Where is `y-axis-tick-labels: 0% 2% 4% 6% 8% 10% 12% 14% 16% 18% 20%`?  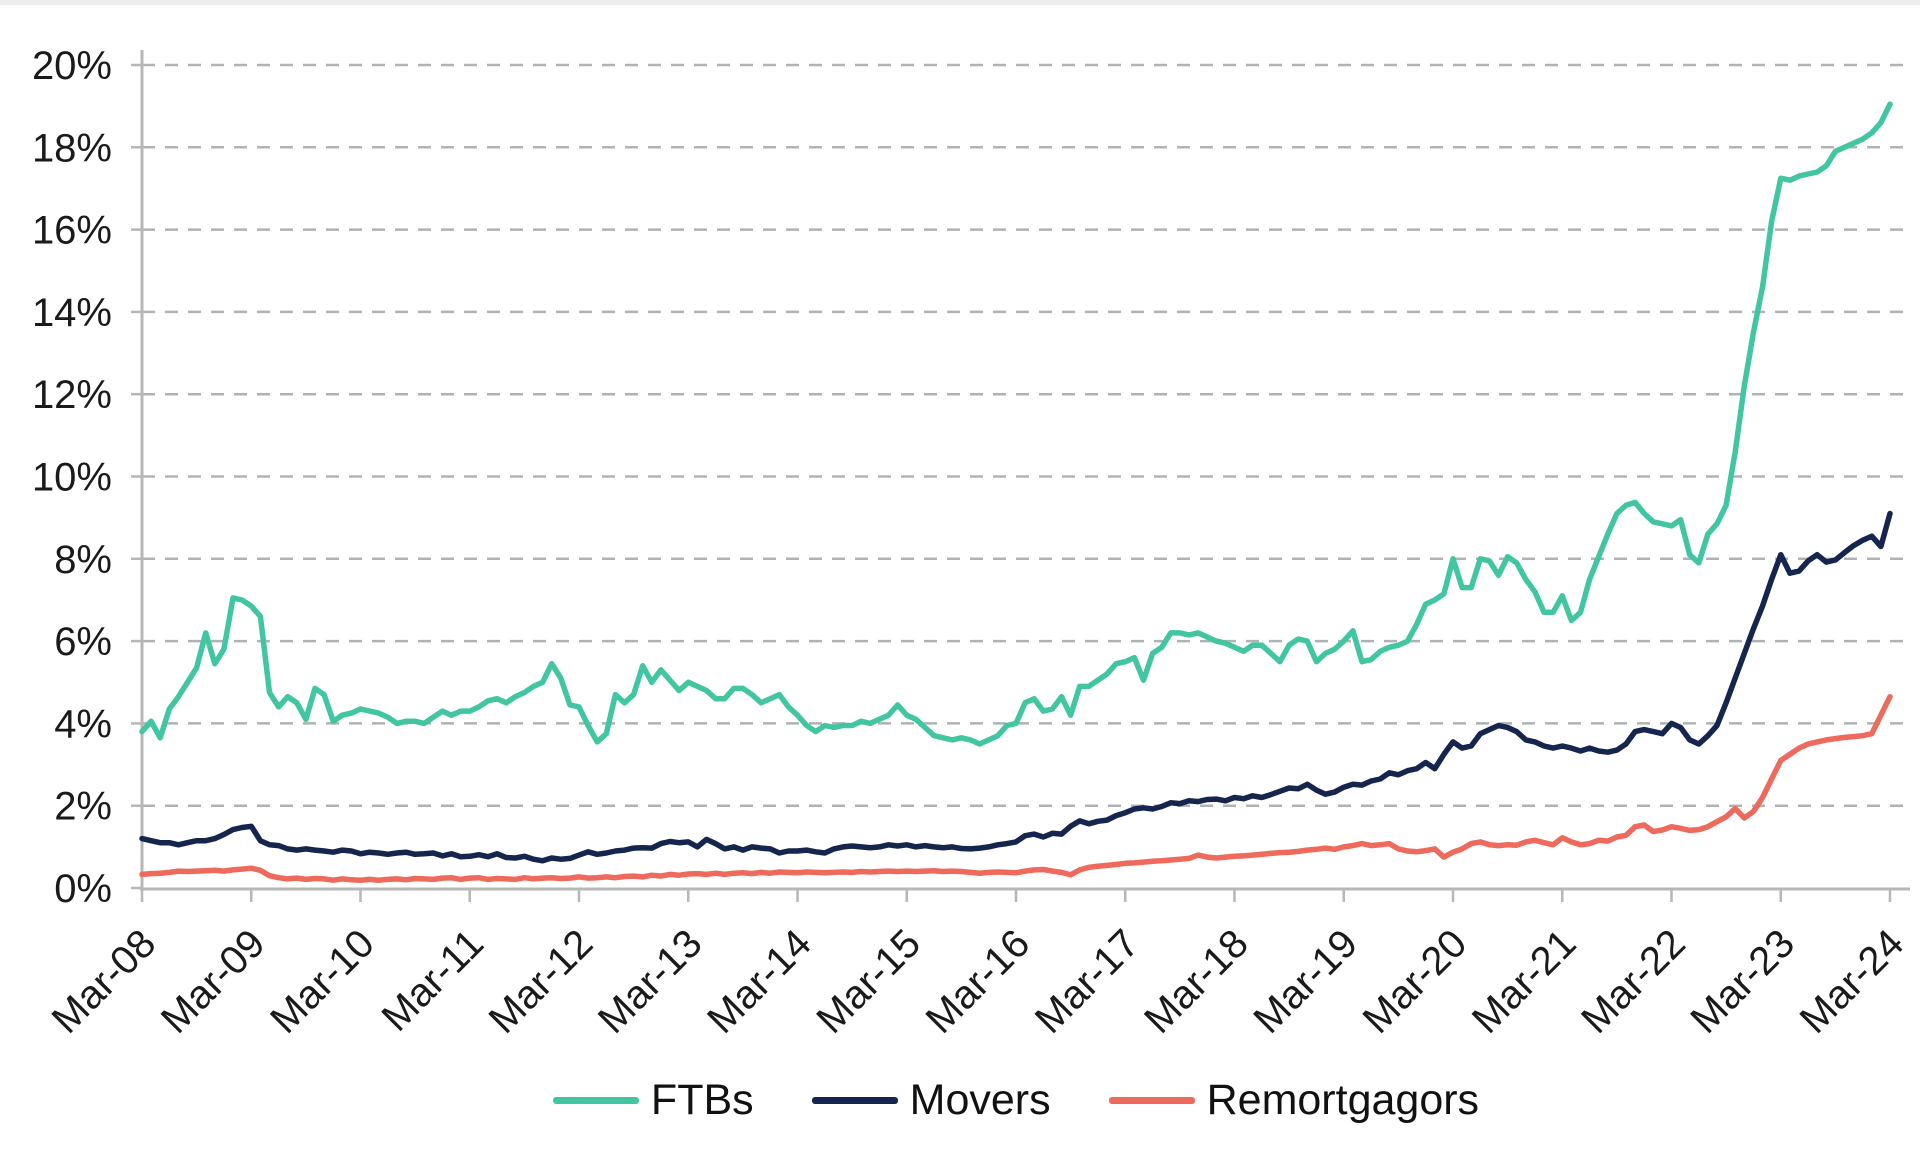
y-axis-tick-labels: 0% 2% 4% 6% 8% 10% 12% 14% 16% 18% 20% is located at coordinates (72, 477).